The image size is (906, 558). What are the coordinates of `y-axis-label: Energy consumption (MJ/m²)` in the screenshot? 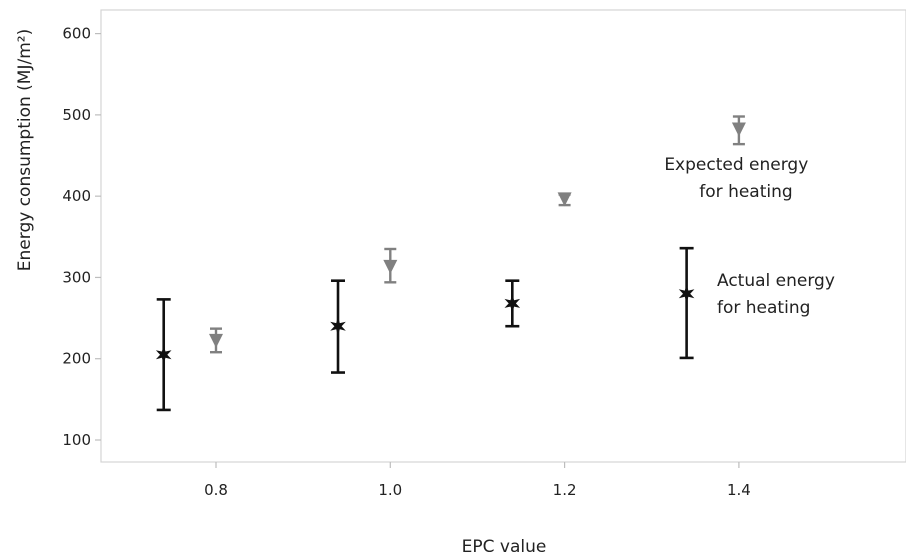 It's located at (25, 150).